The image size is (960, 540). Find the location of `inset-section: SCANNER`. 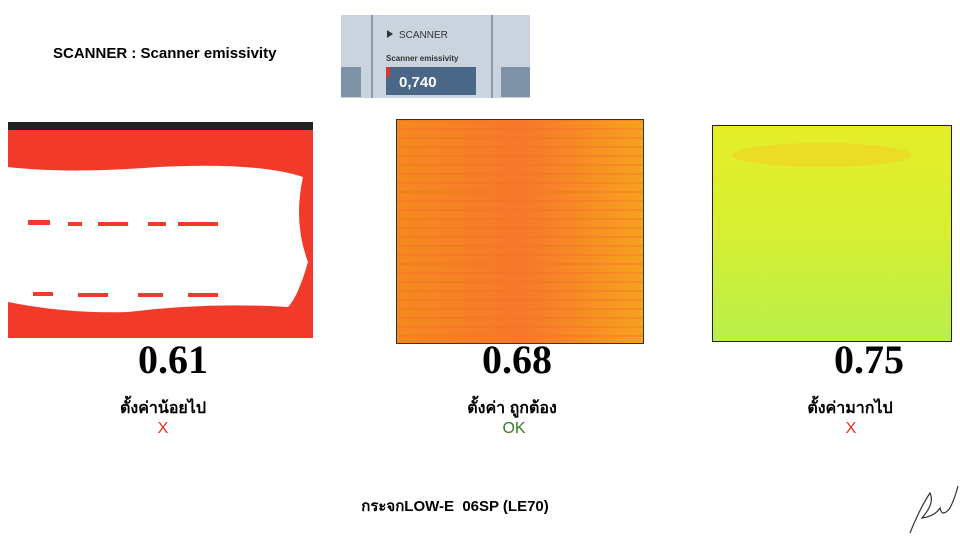

inset-section: SCANNER is located at coordinates (423, 35).